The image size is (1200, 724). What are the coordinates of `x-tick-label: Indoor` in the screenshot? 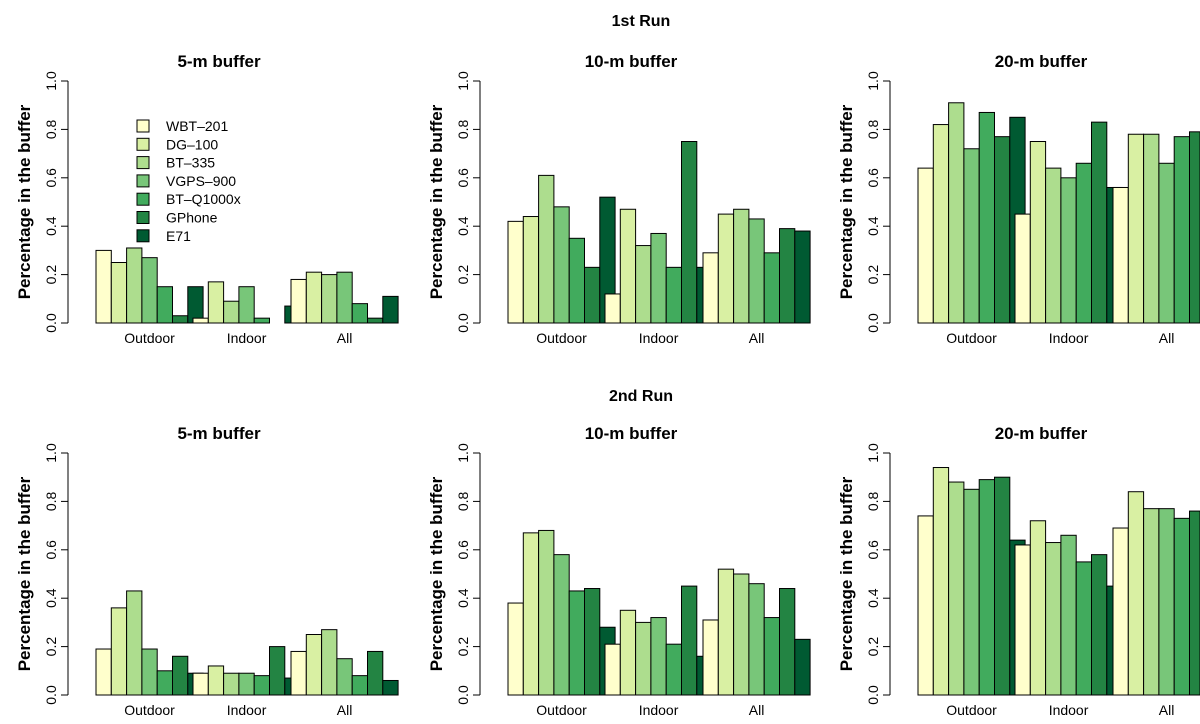 It's located at (1069, 338).